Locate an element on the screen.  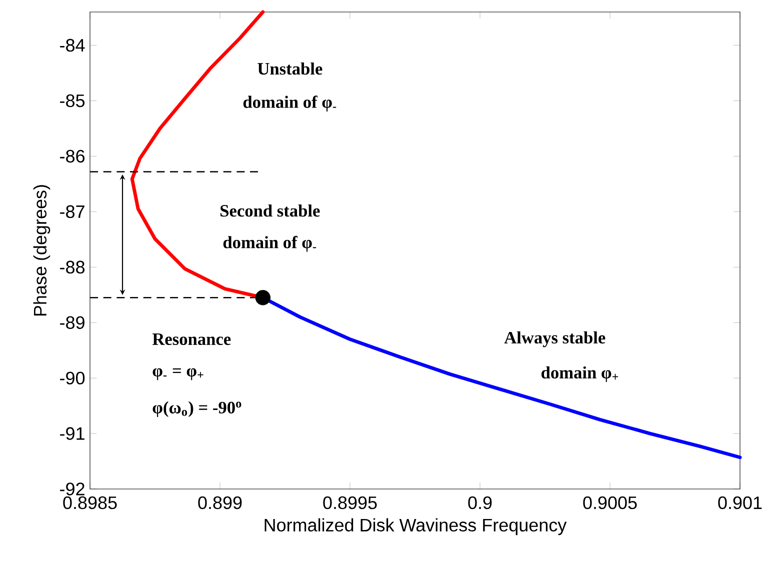
x-tick-label: 0.899 is located at coordinates (220, 503).